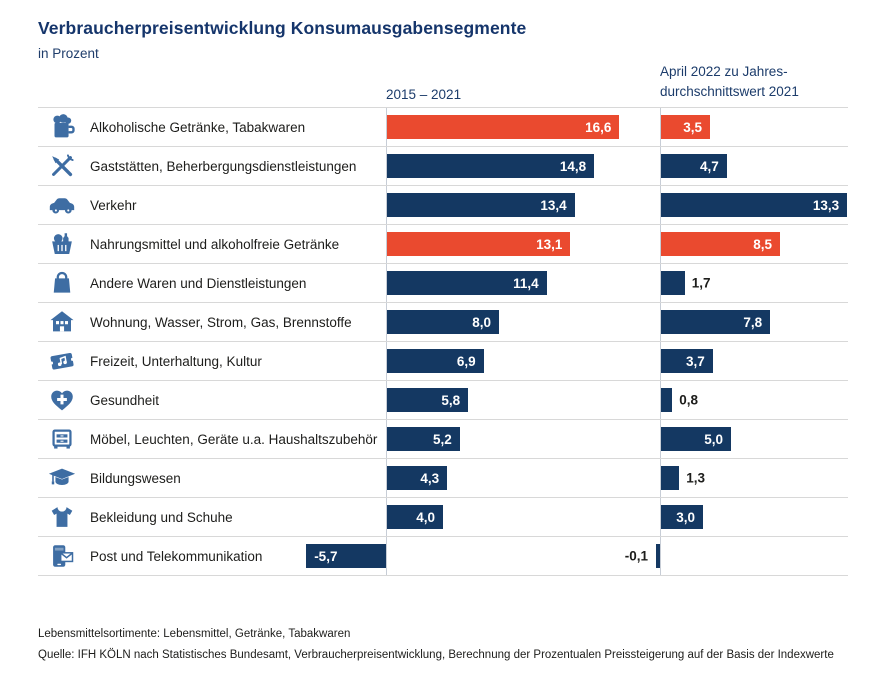 The width and height of the screenshot is (880, 687). Describe the element at coordinates (729, 91) in the screenshot. I see `column-header-april-2022-line2: durchschnittswert 2021` at that location.